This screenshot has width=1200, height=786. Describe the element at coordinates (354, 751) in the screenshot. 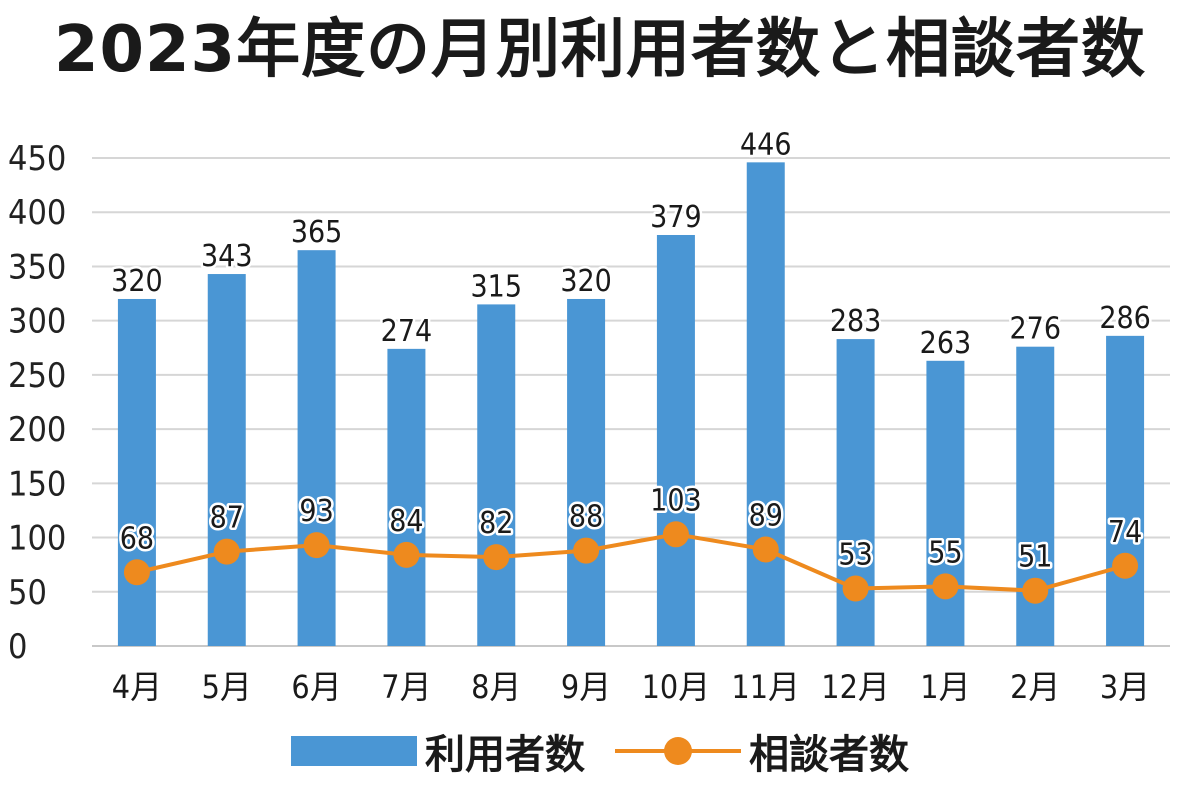

I see `legend-bar-swatch` at that location.